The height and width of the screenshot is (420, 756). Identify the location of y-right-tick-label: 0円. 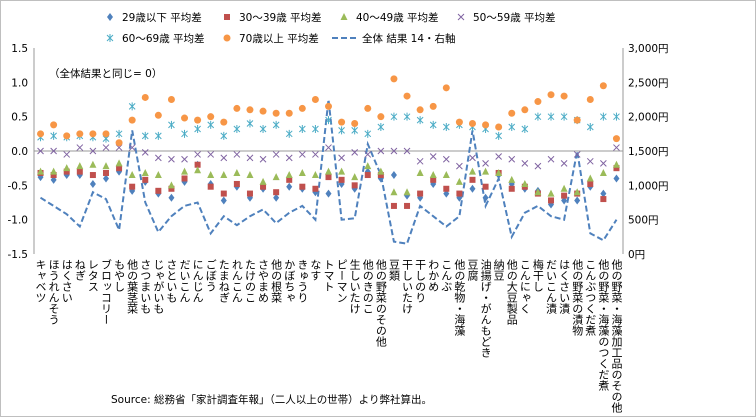
(636, 255).